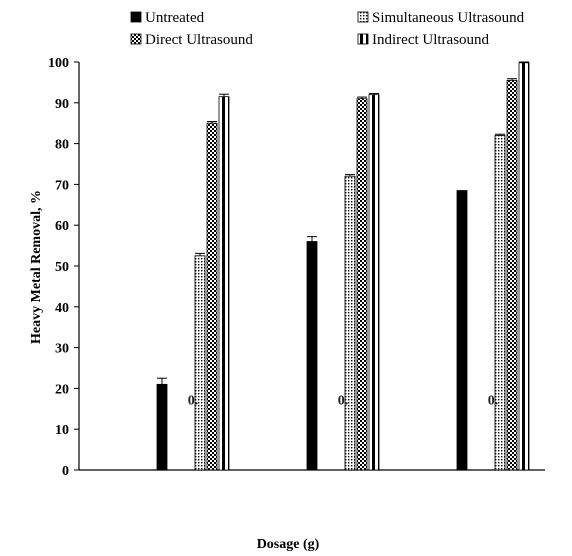  Describe the element at coordinates (36, 267) in the screenshot. I see `y-axis-title: Heavy Metal Removal, %` at that location.